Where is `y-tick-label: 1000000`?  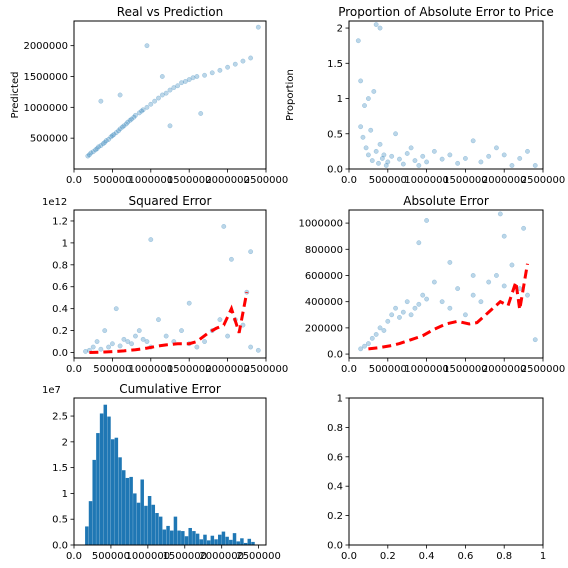
y-tick-label: 1000000 is located at coordinates (320, 224).